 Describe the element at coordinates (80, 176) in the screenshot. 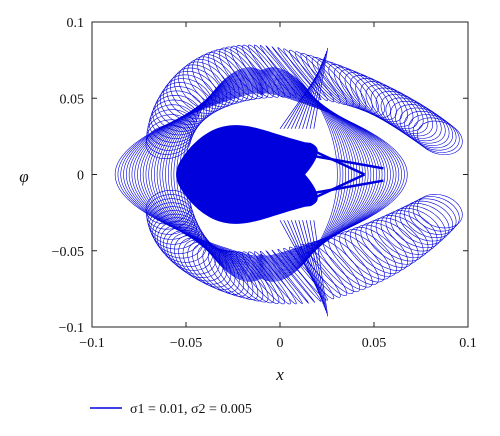

I see `y-tick-label: 0` at that location.